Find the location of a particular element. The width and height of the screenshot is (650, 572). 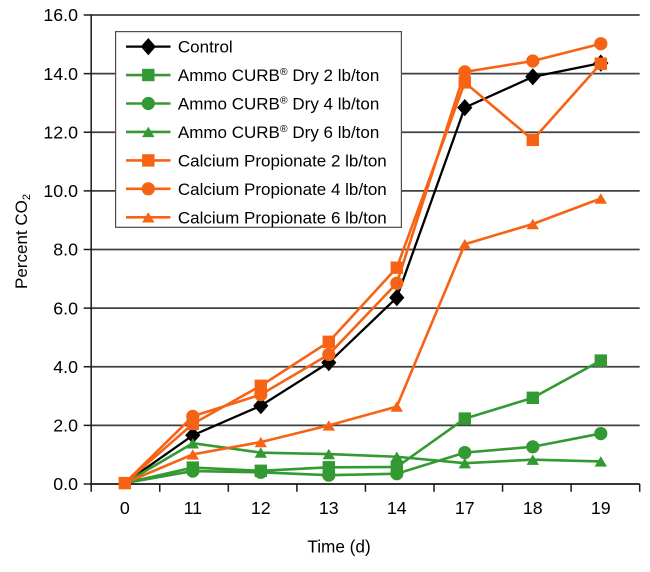

svg-text: Ammo CURB® Dry 4 lb/ton is located at coordinates (278, 104).